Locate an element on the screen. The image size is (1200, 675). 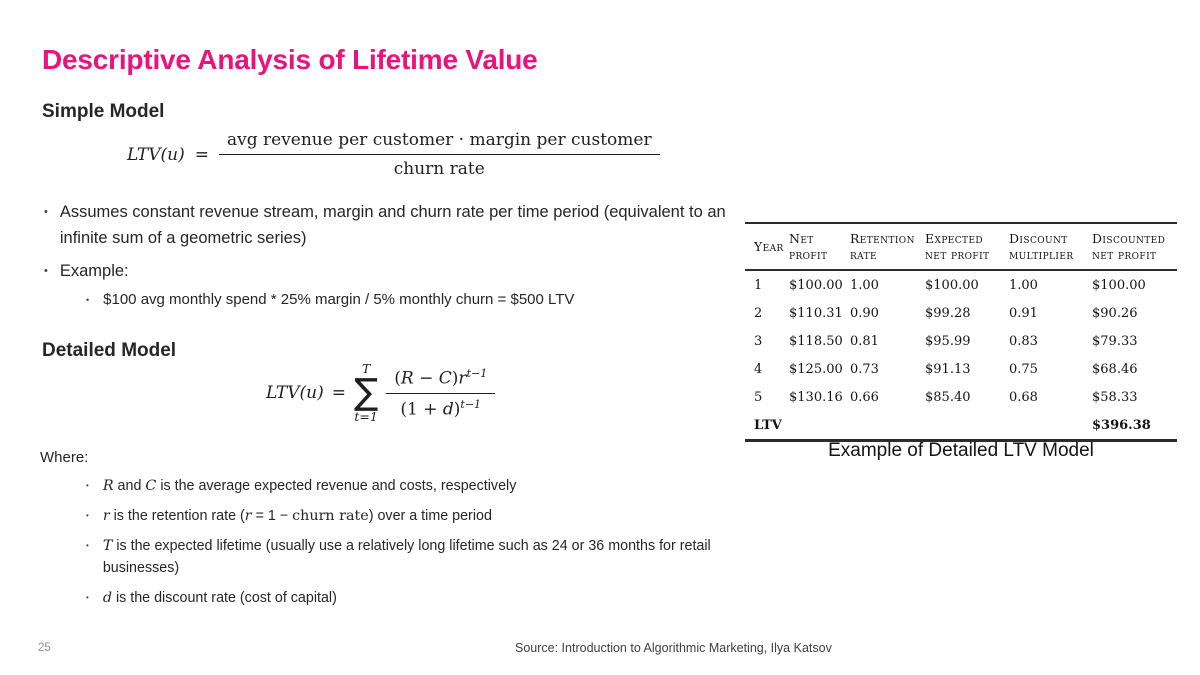
table-cell: $68.46 is located at coordinates (1115, 369).